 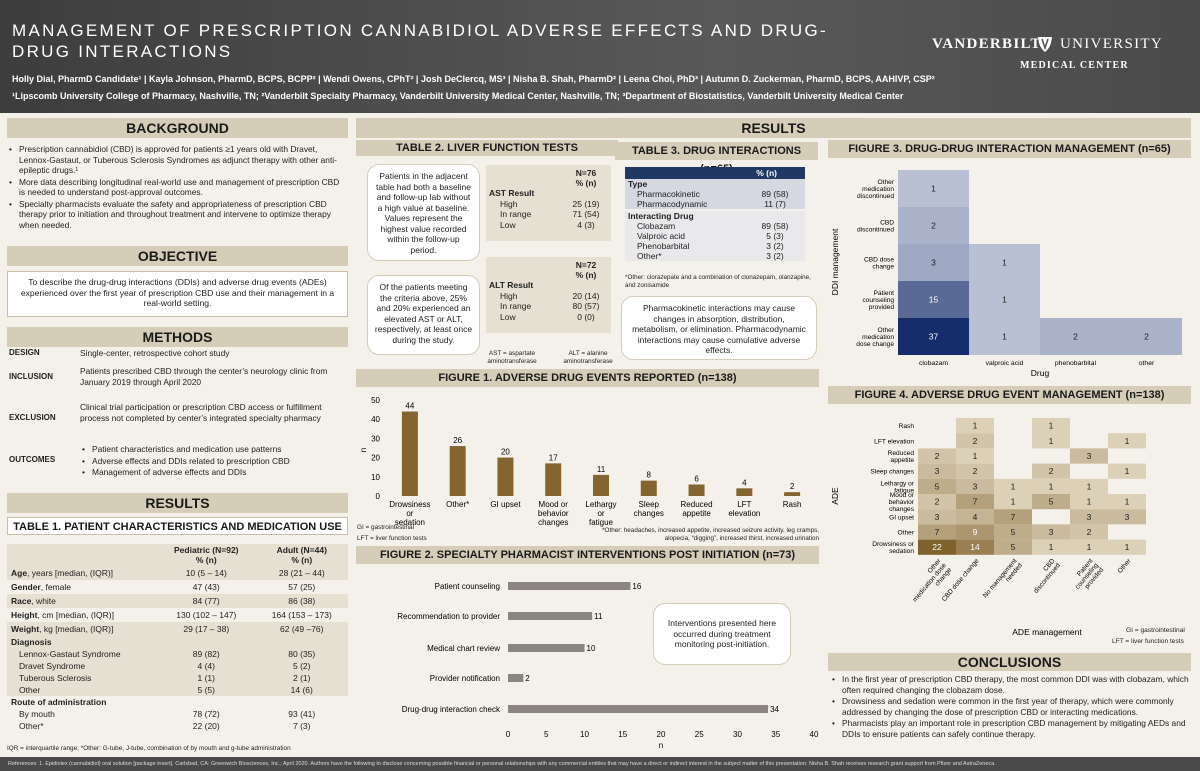 I want to click on y-tick-label: 40, so click(x=375, y=419).